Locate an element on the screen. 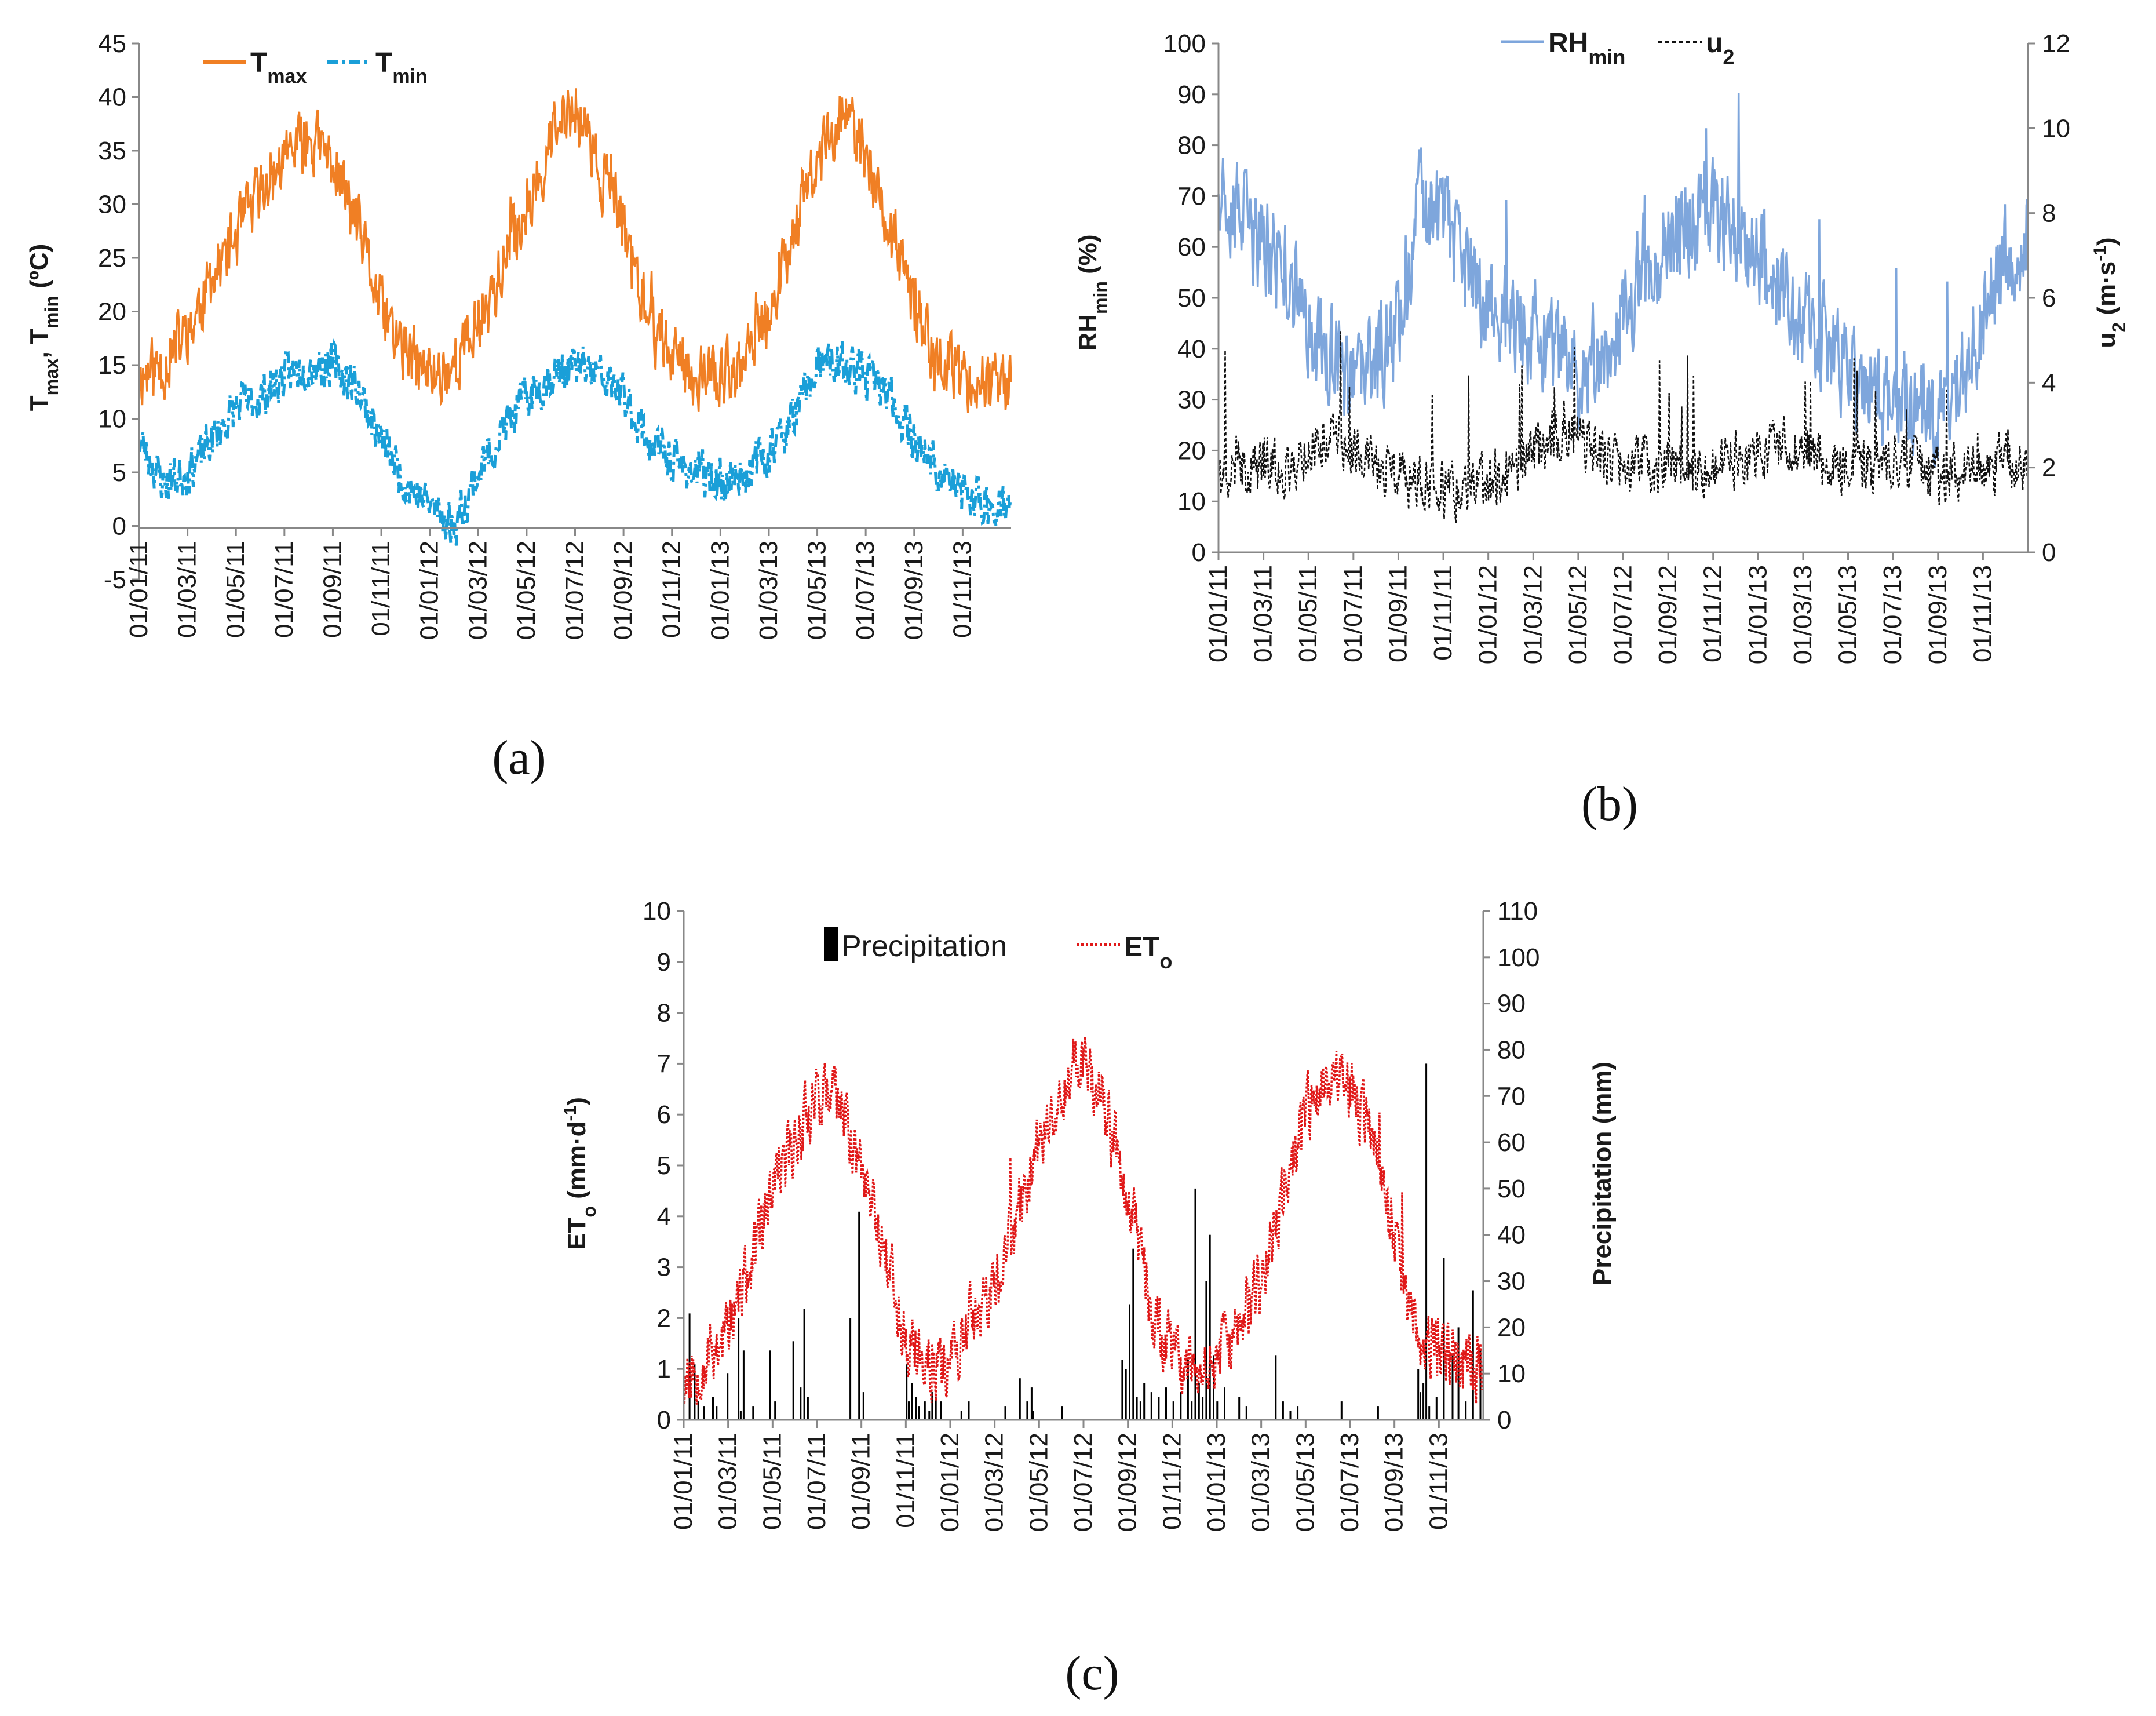 This screenshot has height=1716, width=2156. y-tick-label: 3 is located at coordinates (664, 1268).